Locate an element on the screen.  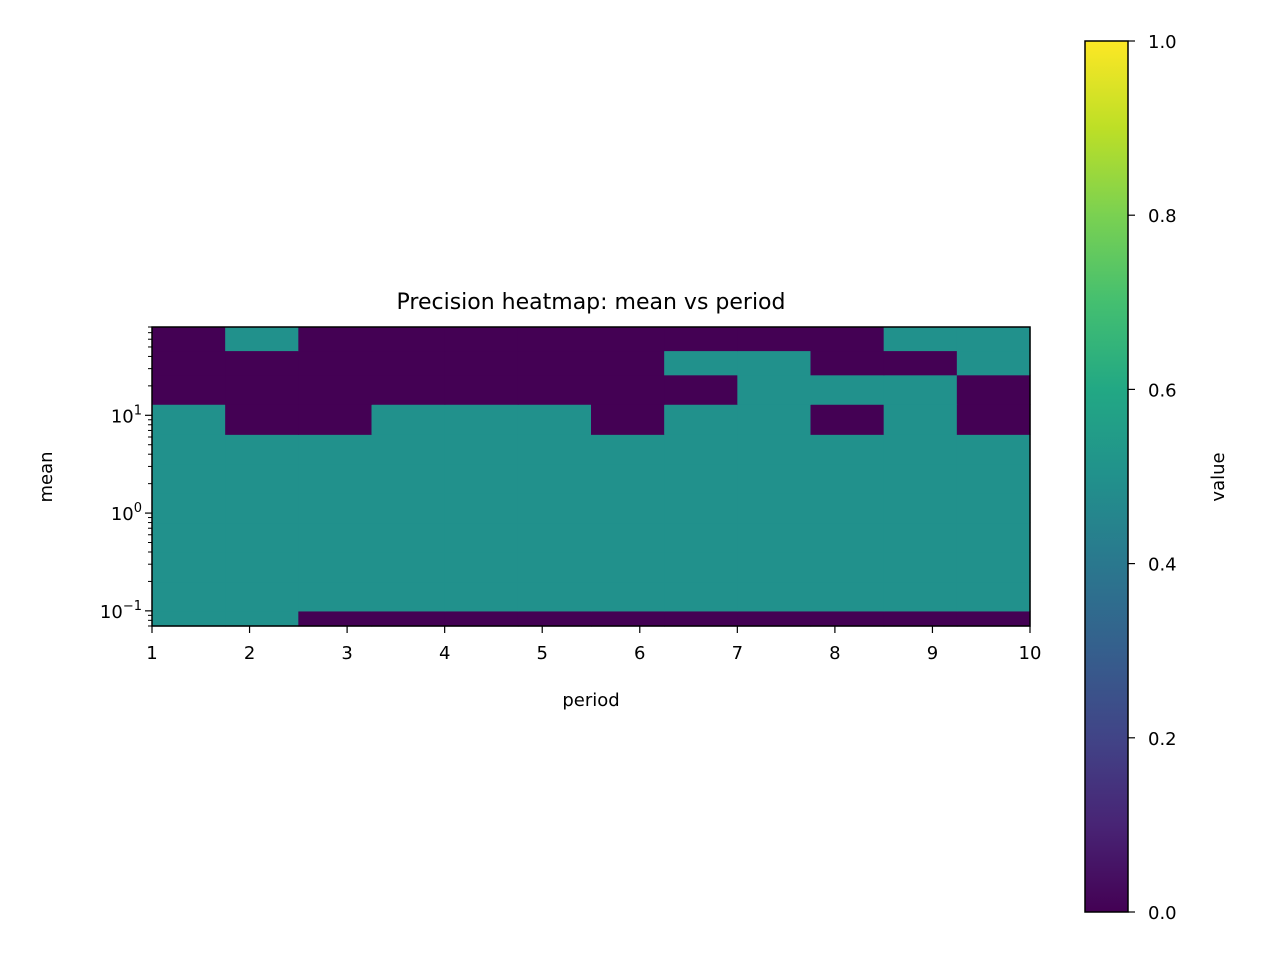
x-tick-label: 5 is located at coordinates (541, 653).